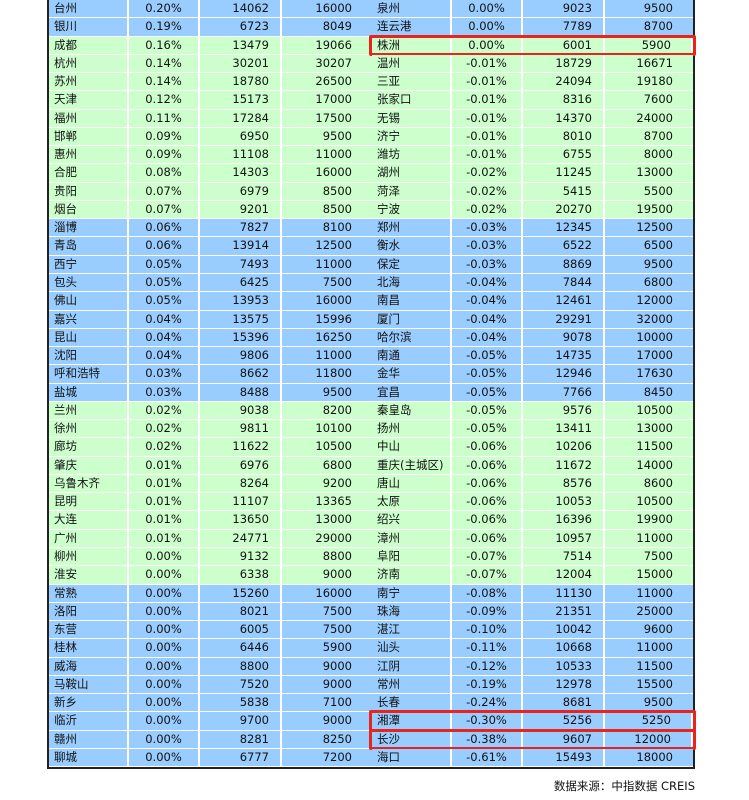  What do you see at coordinates (564, 593) in the screenshot?
I see `price-a-cell: 11130` at bounding box center [564, 593].